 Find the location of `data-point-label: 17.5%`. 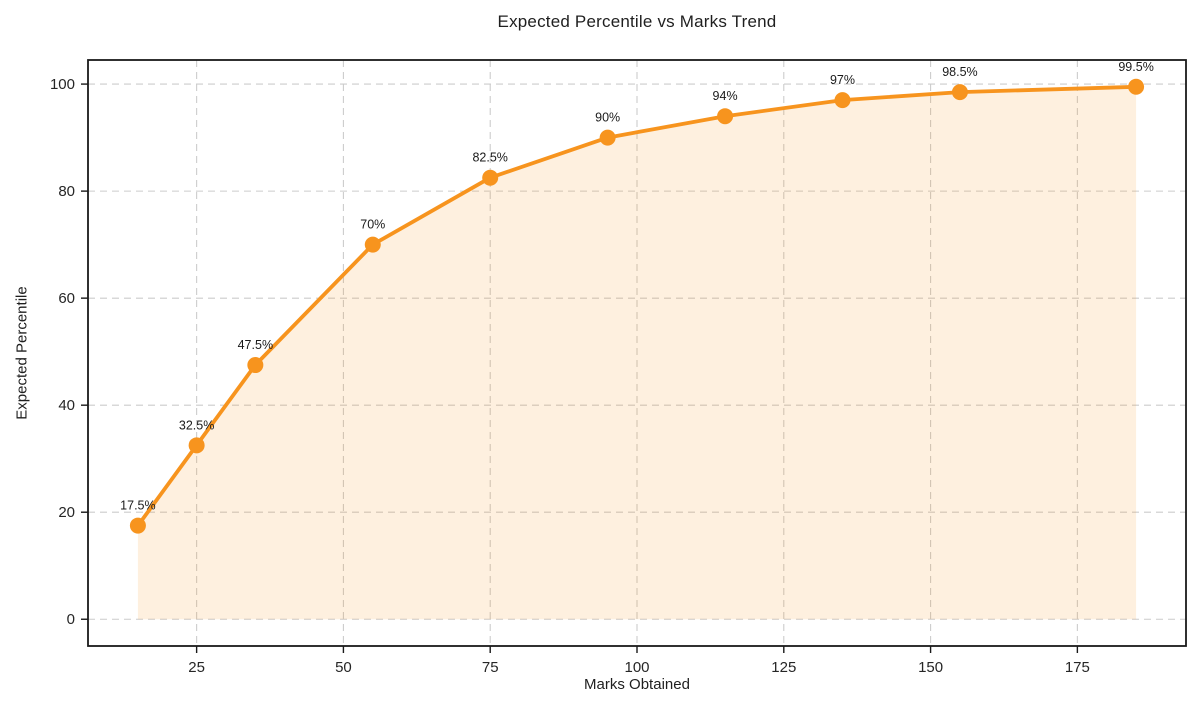

data-point-label: 17.5% is located at coordinates (137, 506).